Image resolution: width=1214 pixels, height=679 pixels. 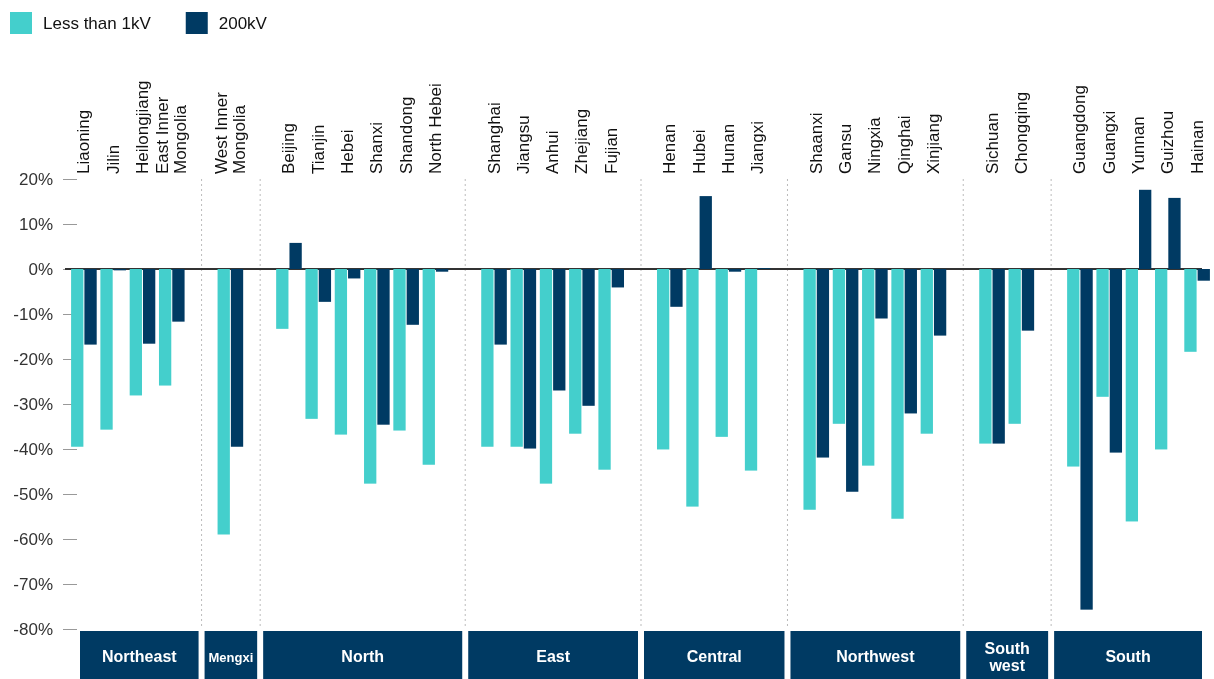 What do you see at coordinates (582, 141) in the screenshot?
I see `x-tick-label: Zhejiang` at bounding box center [582, 141].